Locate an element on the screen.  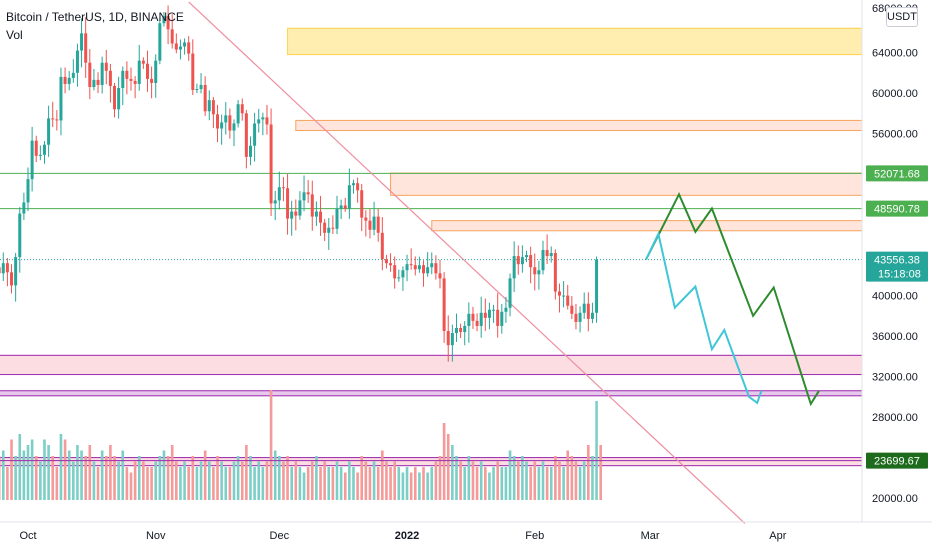
level-tag is located at coordinates (897, 208).